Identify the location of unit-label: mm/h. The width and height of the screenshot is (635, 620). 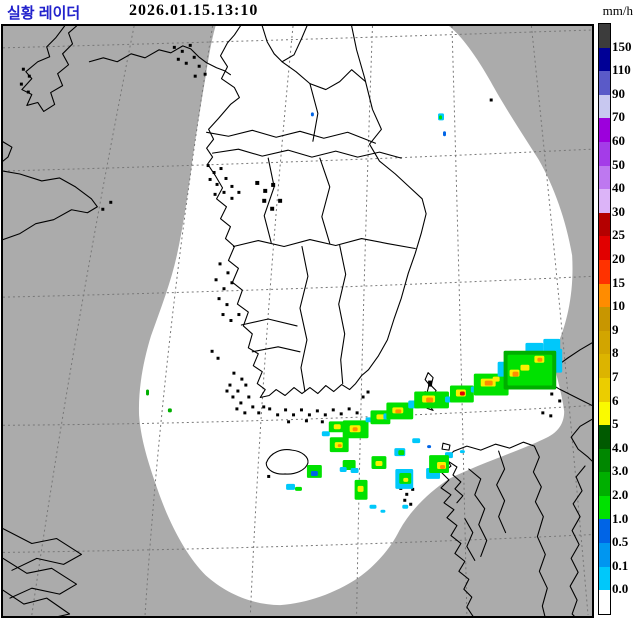
(617, 10).